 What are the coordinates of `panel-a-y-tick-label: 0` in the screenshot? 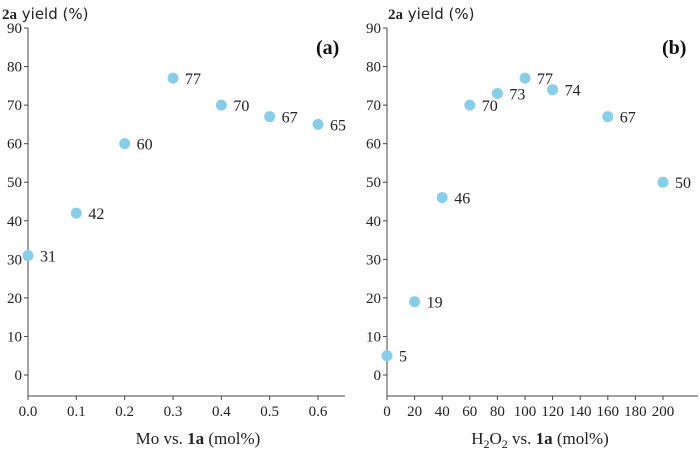 It's located at (19, 376).